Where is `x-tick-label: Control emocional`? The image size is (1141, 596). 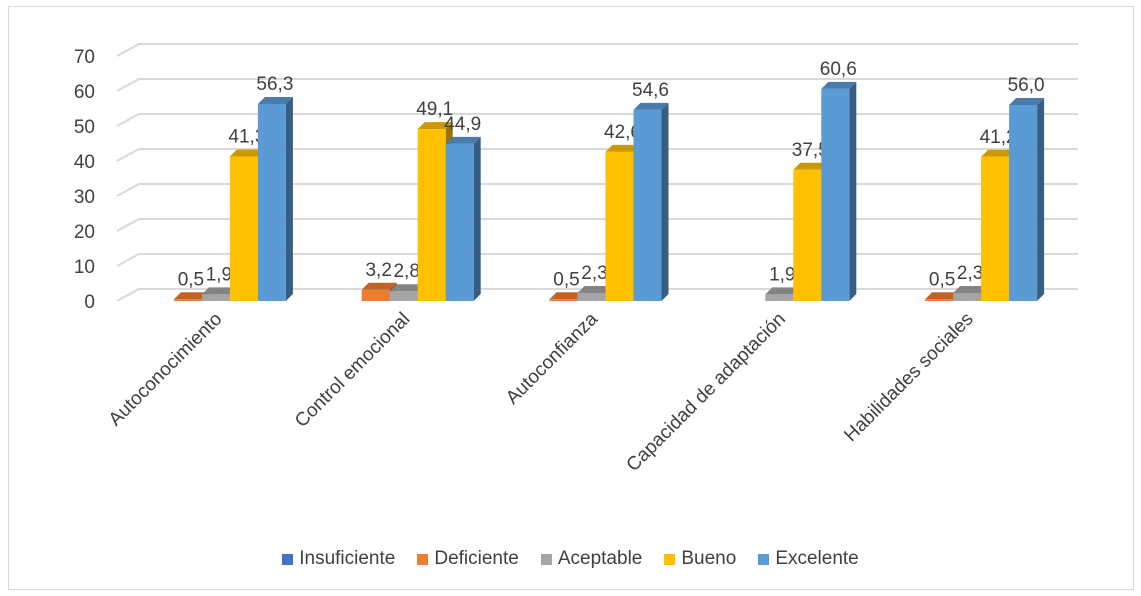
x-tick-label: Control emocional is located at coordinates (352, 370).